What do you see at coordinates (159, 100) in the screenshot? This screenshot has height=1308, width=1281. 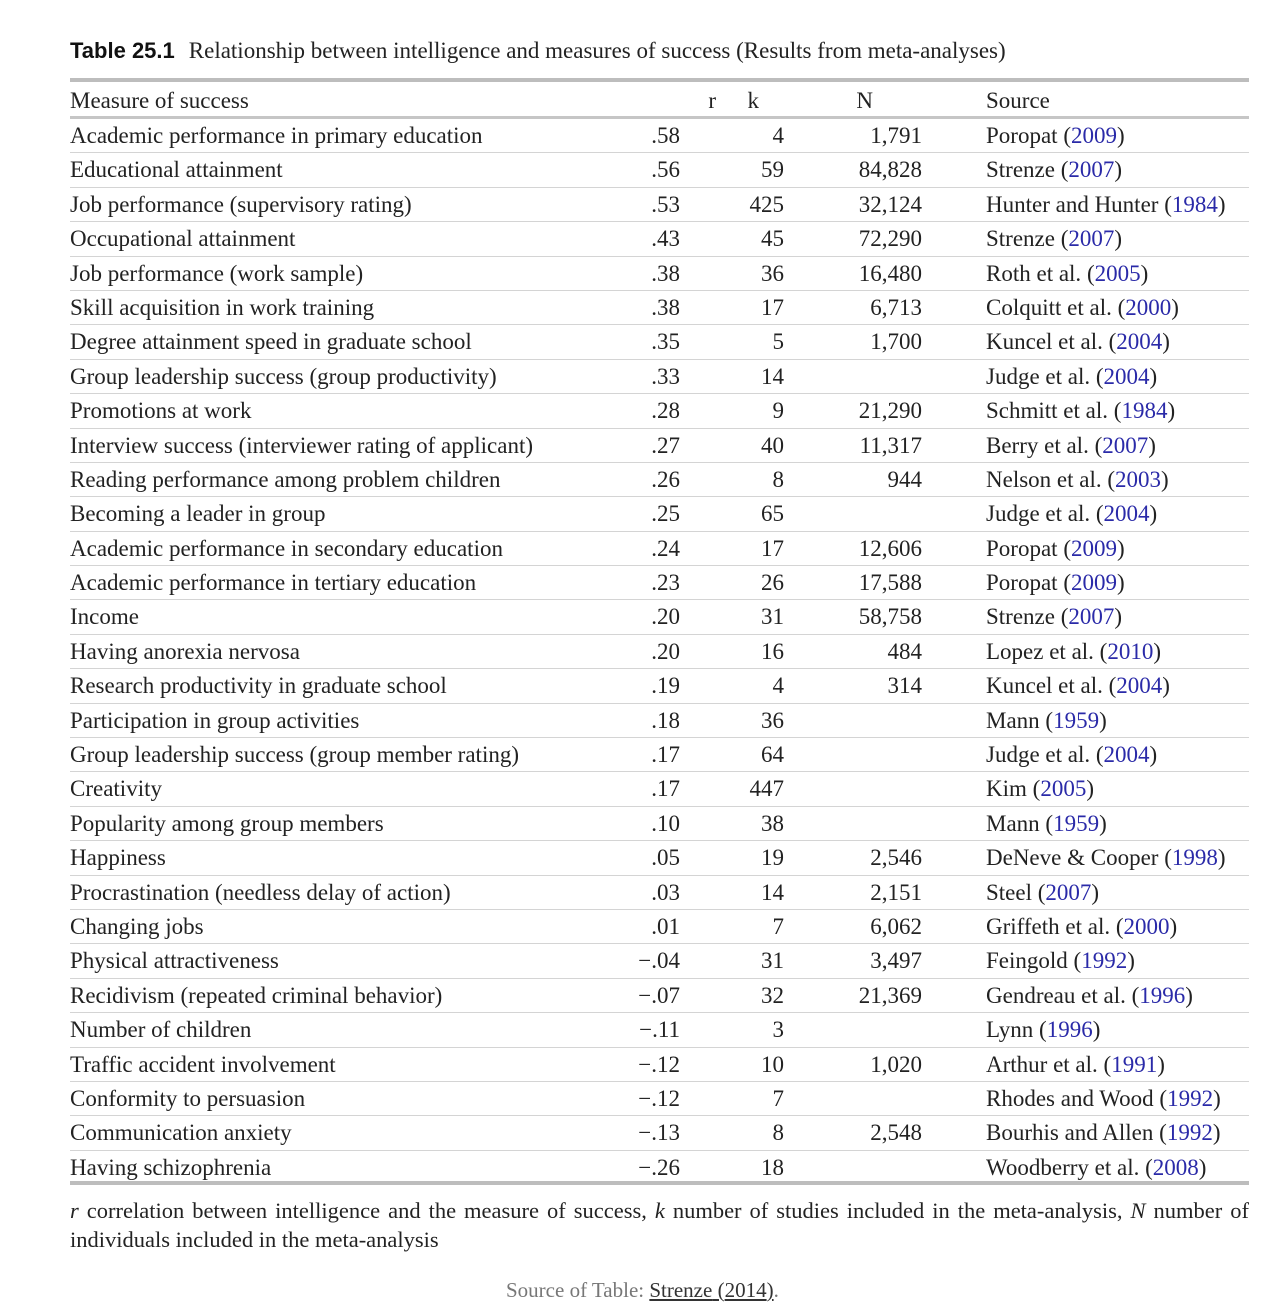 I see `header-measure: Measure of success` at bounding box center [159, 100].